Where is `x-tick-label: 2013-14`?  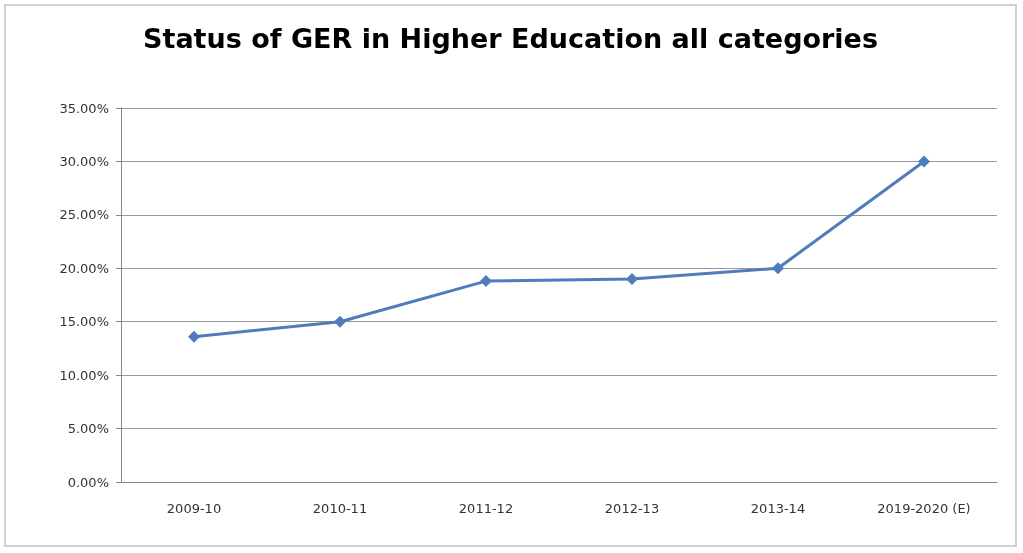
x-tick-label: 2013-14 is located at coordinates (778, 508).